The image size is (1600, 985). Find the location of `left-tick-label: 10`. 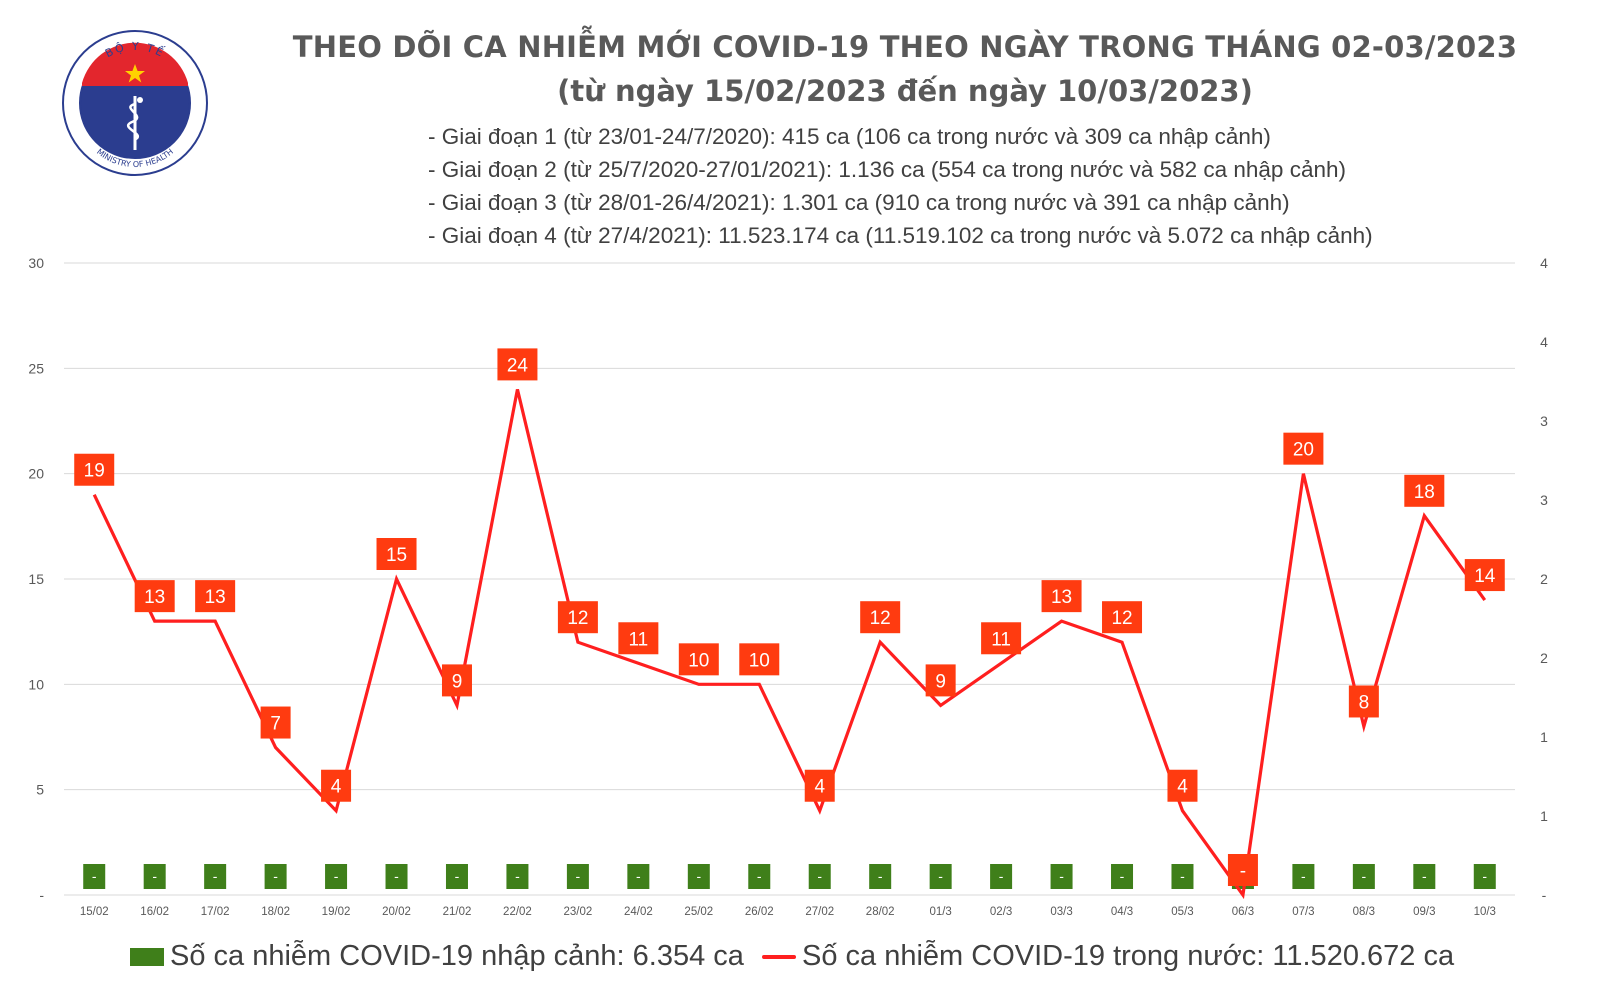

left-tick-label: 10 is located at coordinates (36, 684).